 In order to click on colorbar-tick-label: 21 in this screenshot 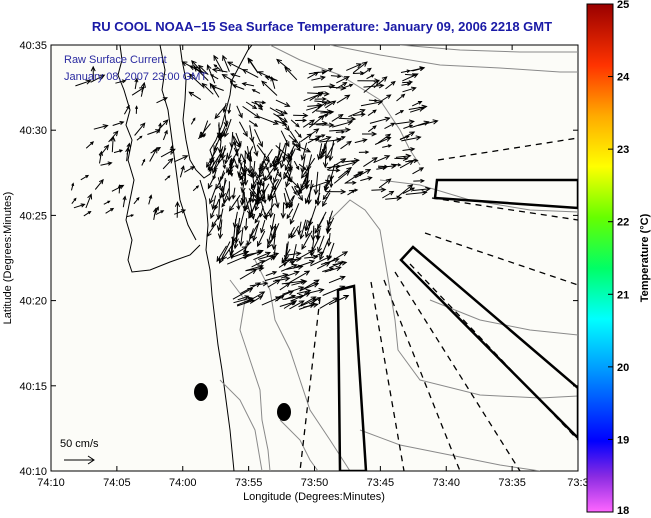, I will do `click(623, 295)`.